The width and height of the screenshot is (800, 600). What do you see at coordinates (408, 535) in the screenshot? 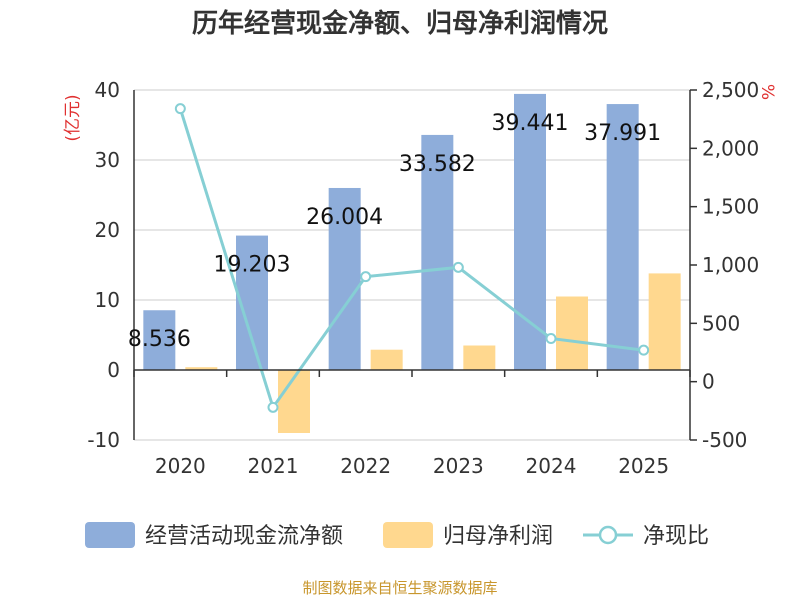
I see `legend-swatch-profit` at bounding box center [408, 535].